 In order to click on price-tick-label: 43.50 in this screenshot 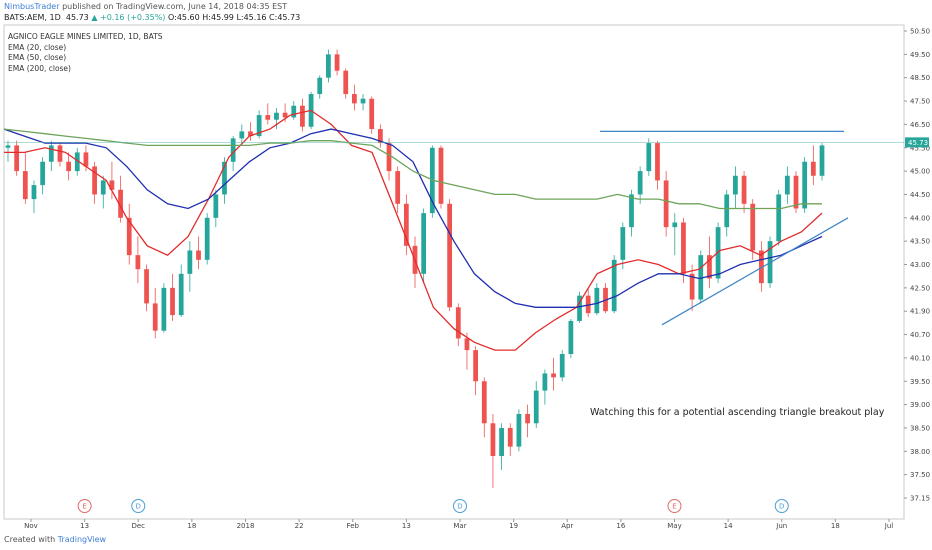, I will do `click(920, 242)`.